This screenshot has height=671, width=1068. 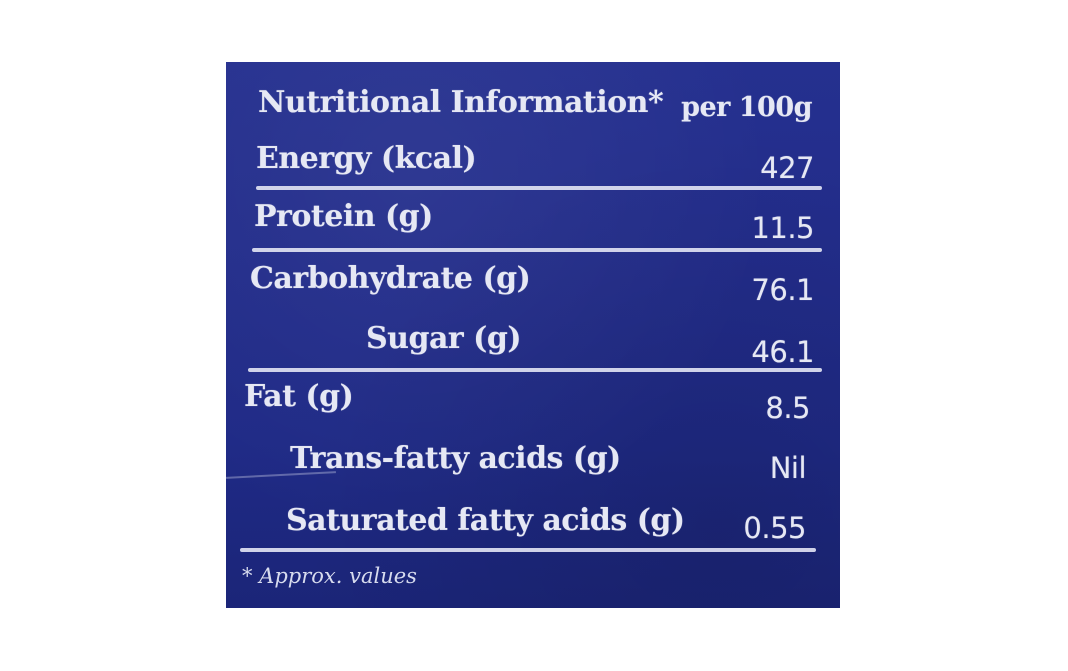 What do you see at coordinates (455, 458) in the screenshot?
I see `row-trans-fat-name: Trans-fatty acids (g)` at bounding box center [455, 458].